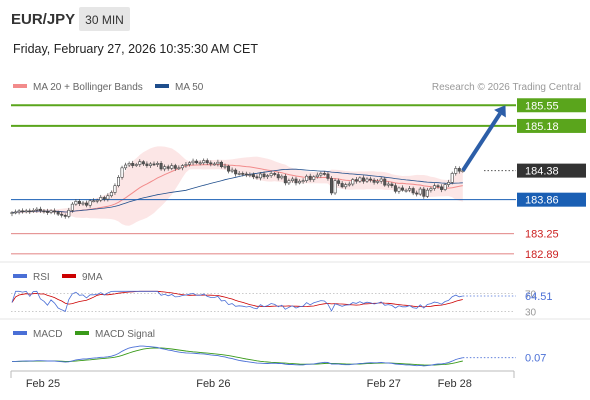 Image resolution: width=590 pixels, height=400 pixels. I want to click on rsi-ma-legend-label: 9MA, so click(92, 277).